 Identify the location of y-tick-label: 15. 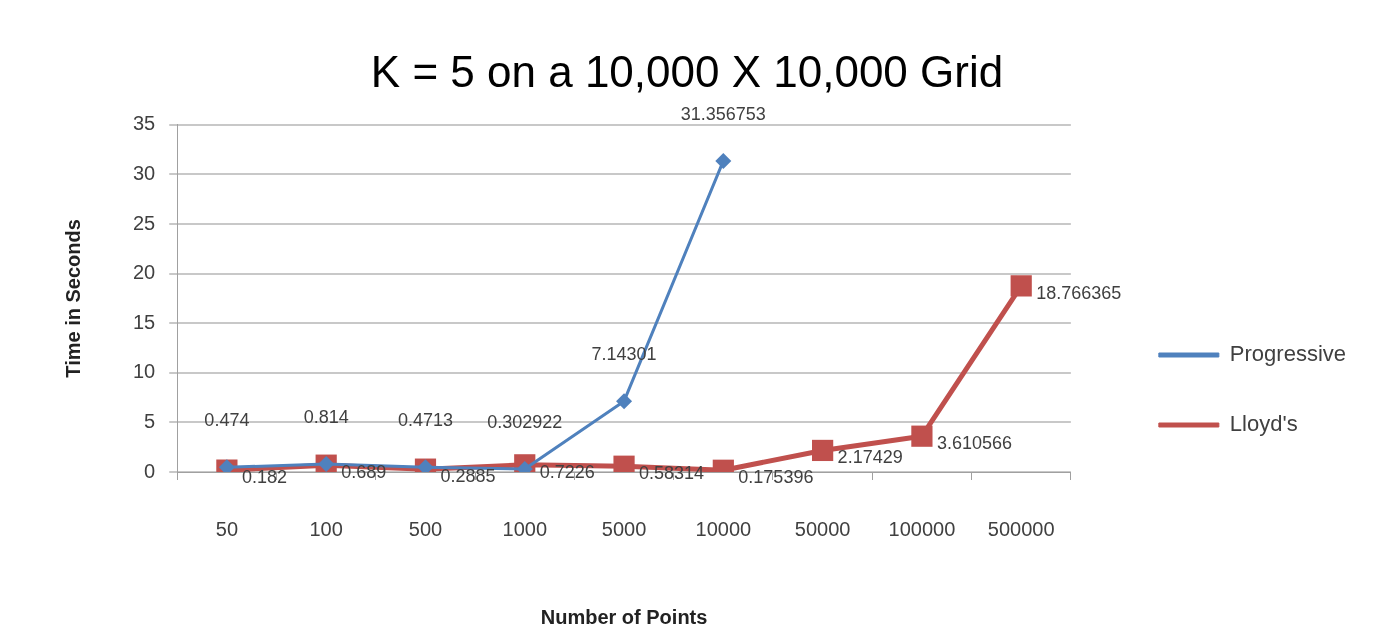
(144, 321).